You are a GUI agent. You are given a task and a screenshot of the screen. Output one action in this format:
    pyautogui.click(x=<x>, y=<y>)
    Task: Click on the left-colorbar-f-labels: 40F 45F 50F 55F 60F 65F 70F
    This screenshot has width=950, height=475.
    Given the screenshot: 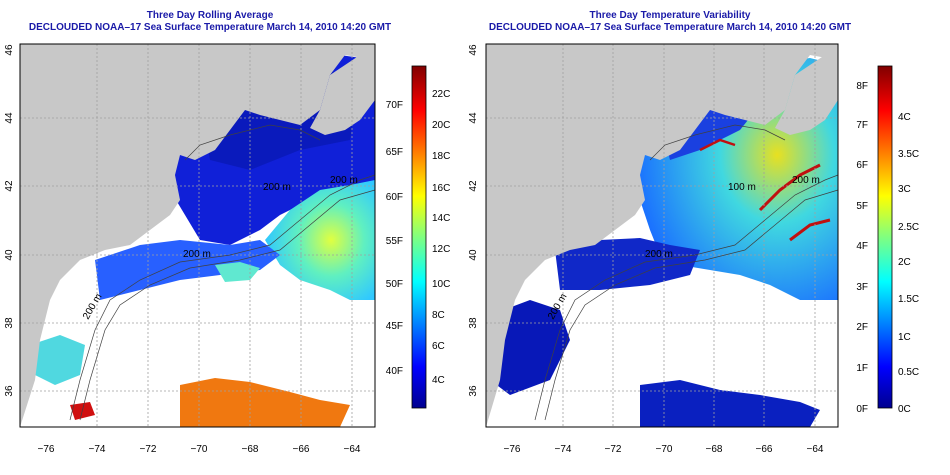 What is the action you would take?
    pyautogui.click(x=394, y=238)
    